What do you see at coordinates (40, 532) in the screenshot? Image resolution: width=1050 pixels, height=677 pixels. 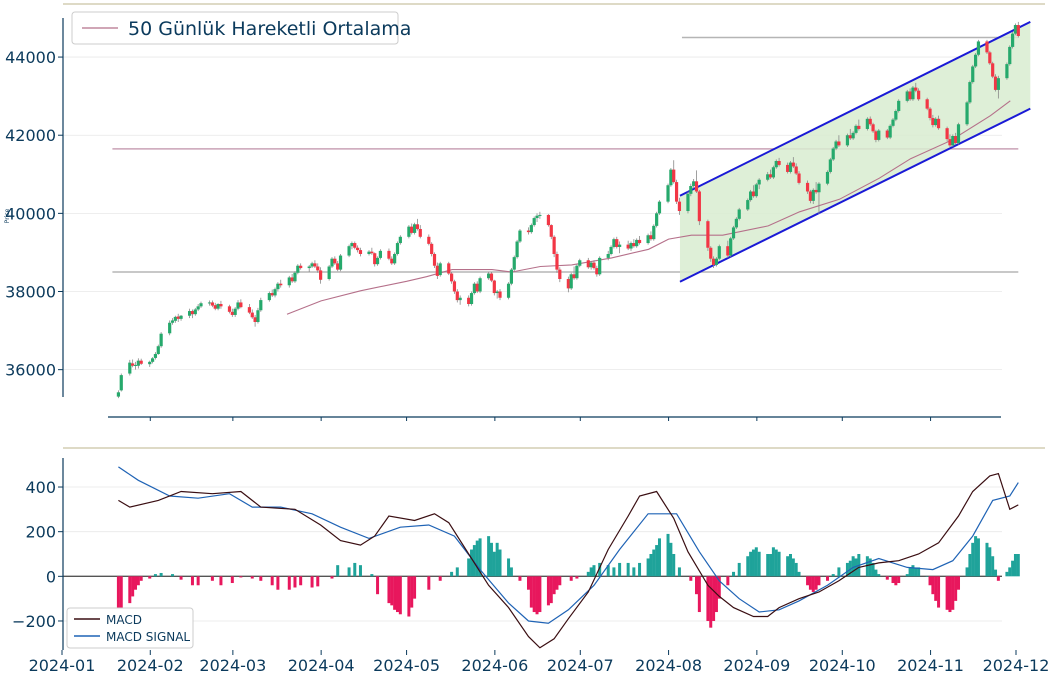 I see `macd-y-tick-label: 200` at bounding box center [40, 532].